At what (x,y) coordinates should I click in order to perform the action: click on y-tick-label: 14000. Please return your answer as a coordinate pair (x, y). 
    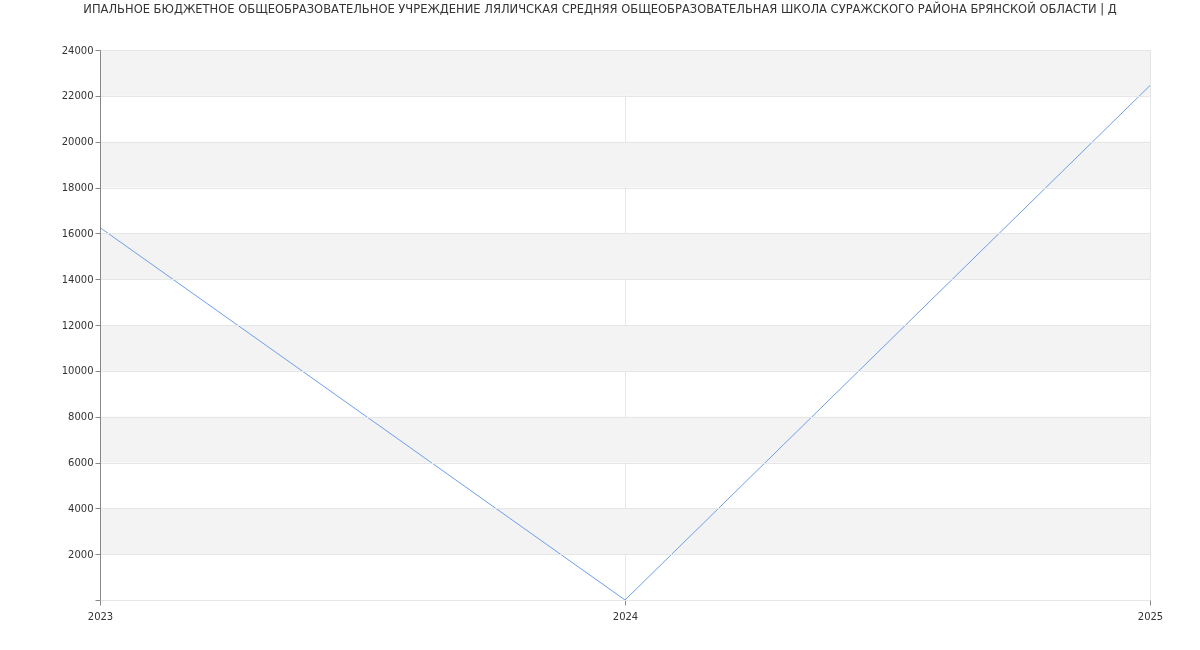
    Looking at the image, I should click on (77, 279).